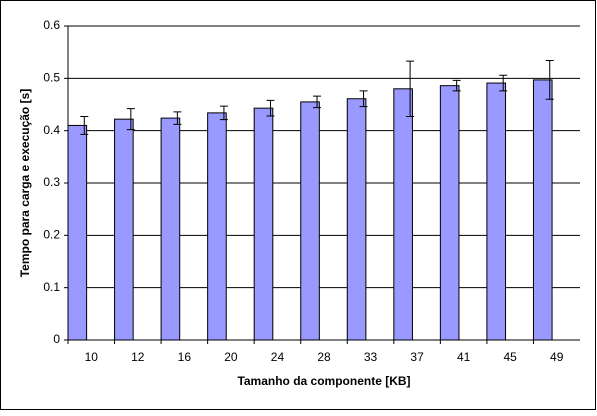  Describe the element at coordinates (371, 357) in the screenshot. I see `x-tick-label: 33` at that location.